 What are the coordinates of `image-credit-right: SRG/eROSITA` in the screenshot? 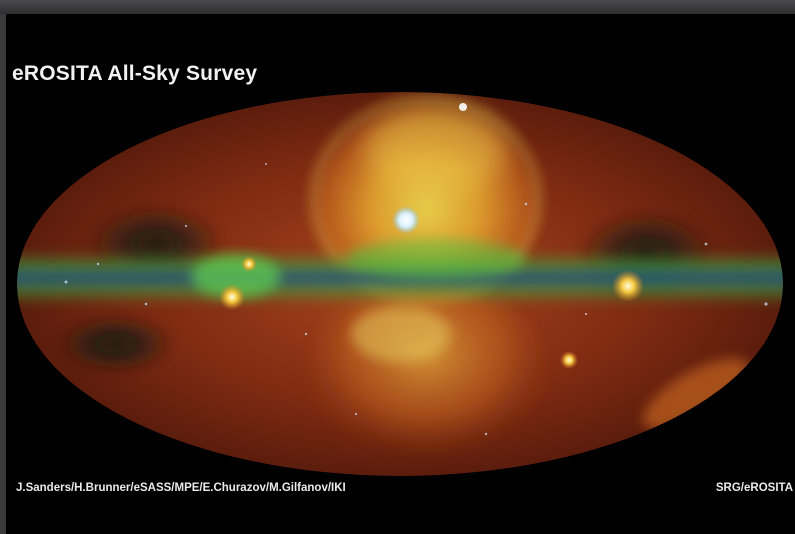 It's located at (754, 488).